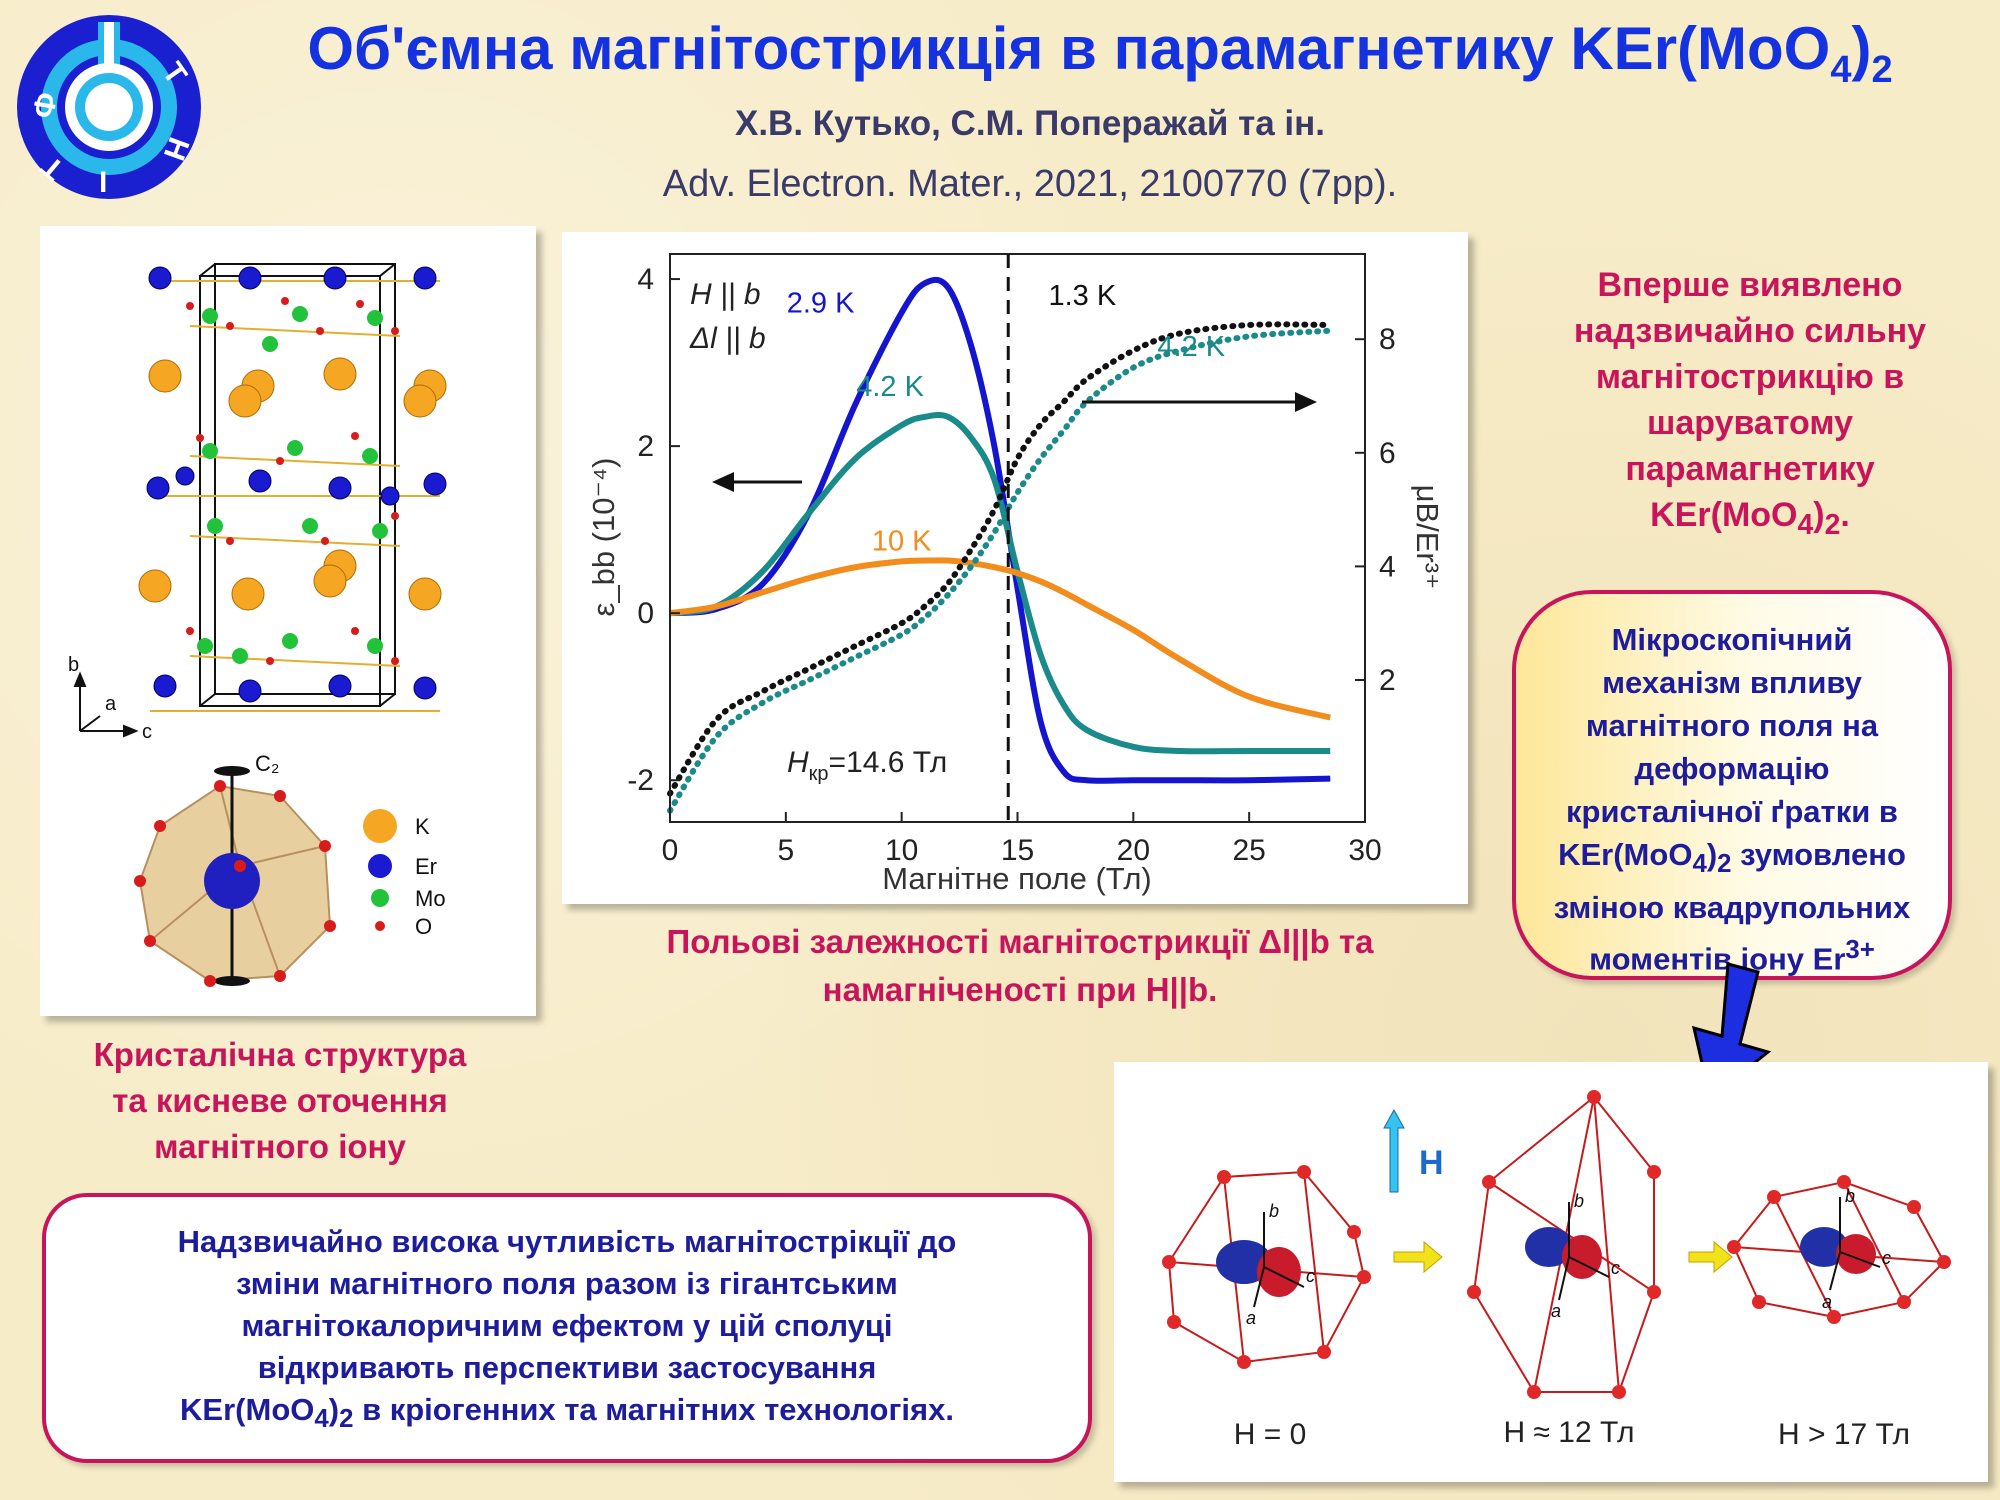 Image resolution: width=2000 pixels, height=1500 pixels. What do you see at coordinates (1030, 123) in the screenshot?
I see `authors: Х.В. Кутько, С.М. Поперажай та ін.` at bounding box center [1030, 123].